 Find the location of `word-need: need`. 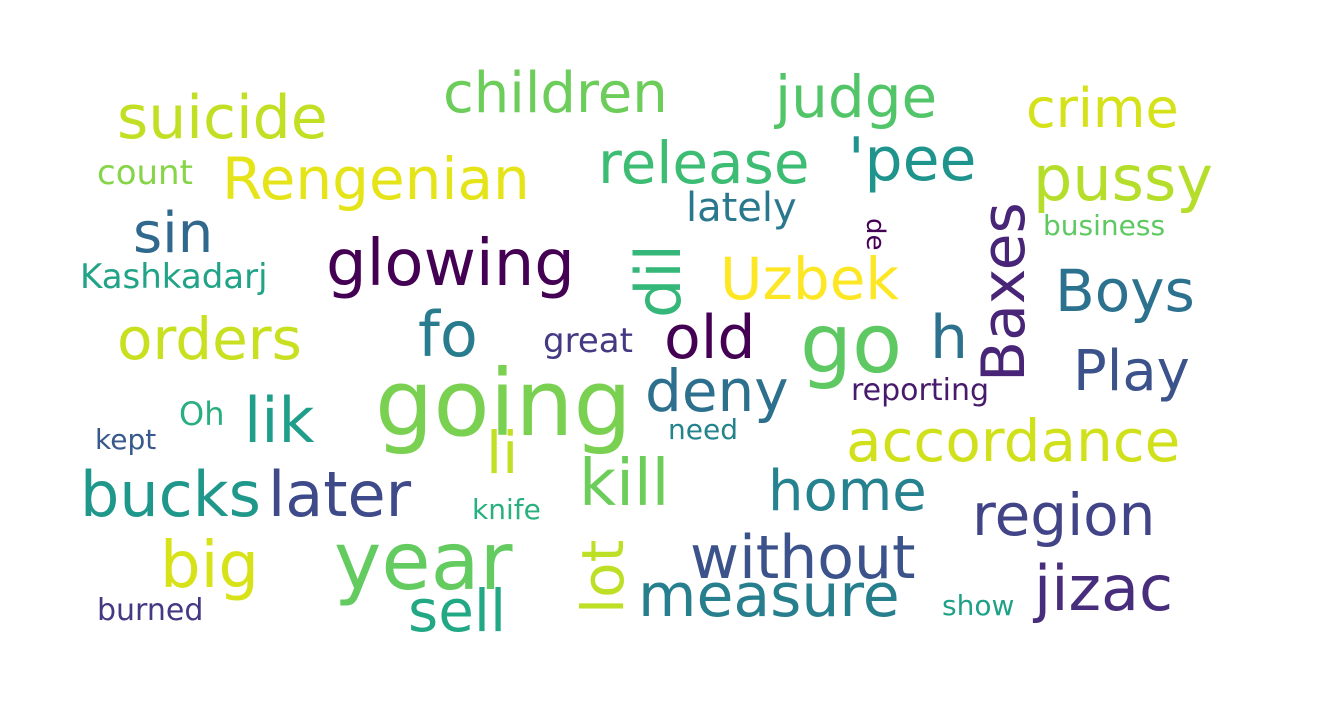

word-need: need is located at coordinates (703, 429).